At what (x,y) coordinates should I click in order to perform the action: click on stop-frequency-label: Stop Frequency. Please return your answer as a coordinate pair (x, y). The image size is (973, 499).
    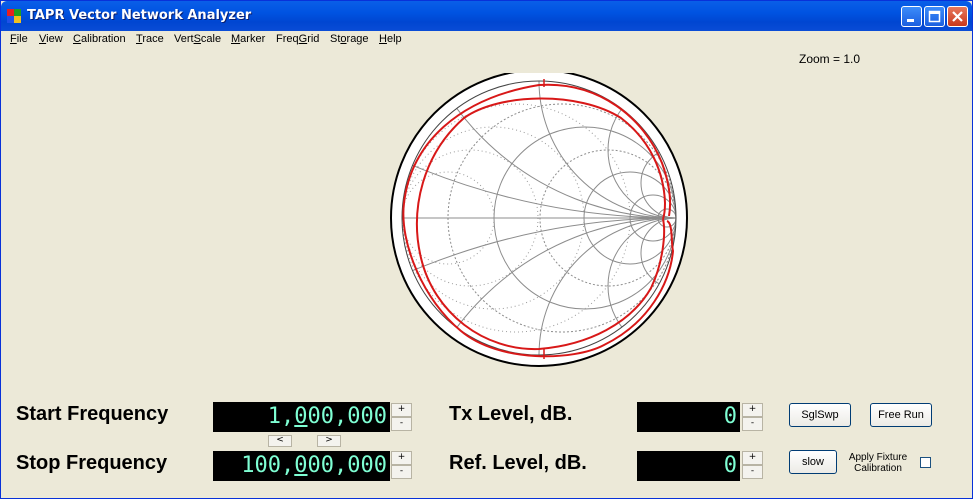
    Looking at the image, I should click on (92, 463).